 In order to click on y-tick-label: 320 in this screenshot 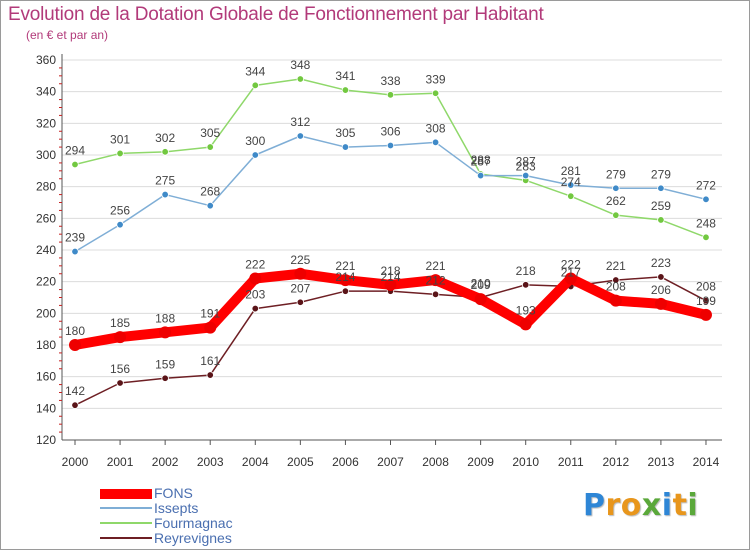, I will do `click(46, 123)`.